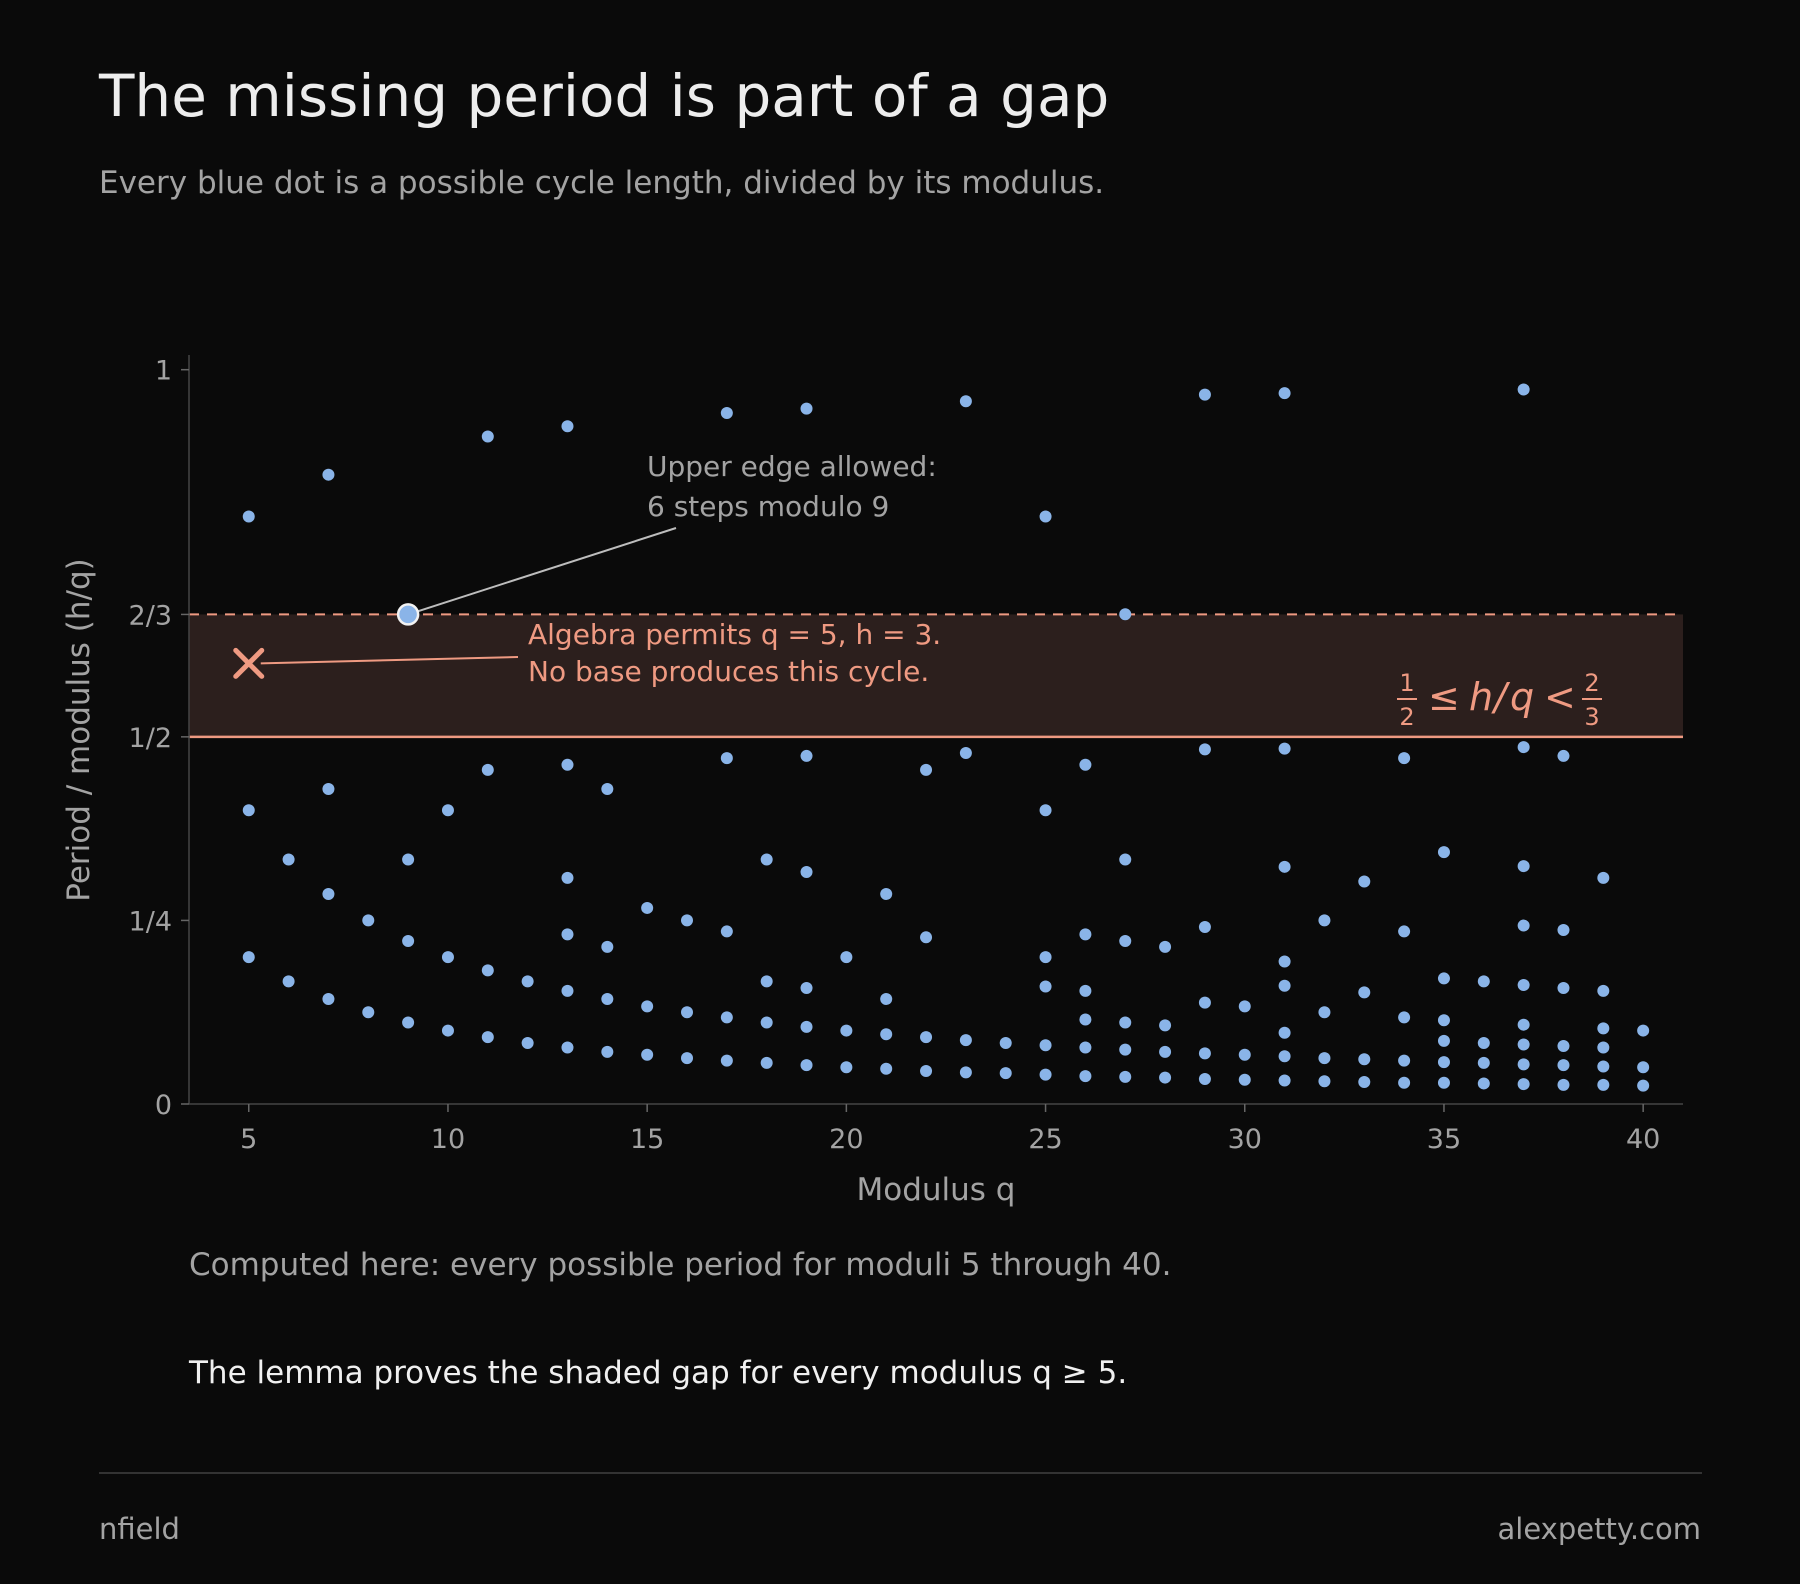 The height and width of the screenshot is (1584, 1800). What do you see at coordinates (448, 1139) in the screenshot?
I see `x-tick-label: 10` at bounding box center [448, 1139].